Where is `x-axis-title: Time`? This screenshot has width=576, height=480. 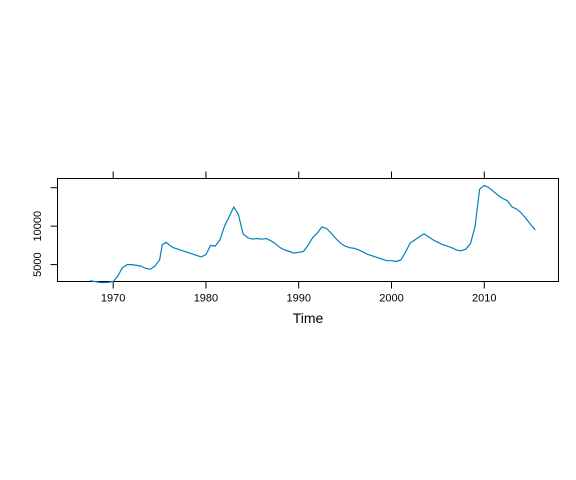 x-axis-title: Time is located at coordinates (308, 318).